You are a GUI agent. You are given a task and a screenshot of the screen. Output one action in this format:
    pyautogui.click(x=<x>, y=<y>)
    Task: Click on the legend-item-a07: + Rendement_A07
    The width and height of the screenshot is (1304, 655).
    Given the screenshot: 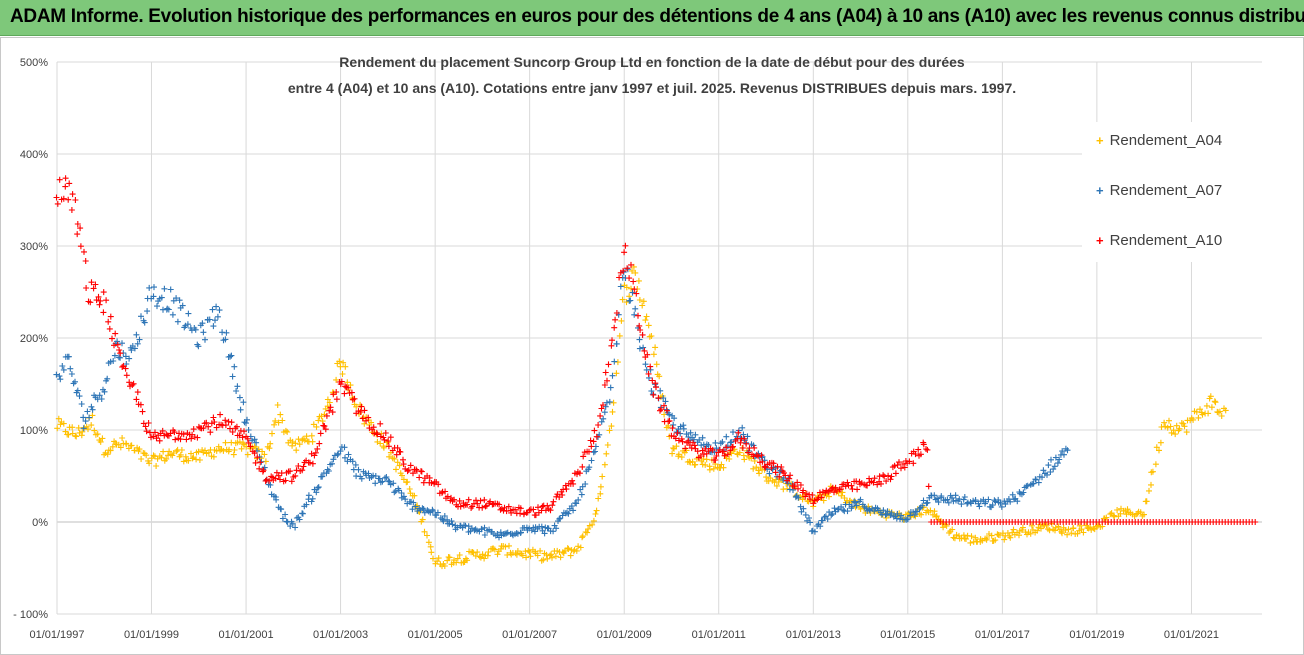 What is the action you would take?
    pyautogui.click(x=1159, y=190)
    